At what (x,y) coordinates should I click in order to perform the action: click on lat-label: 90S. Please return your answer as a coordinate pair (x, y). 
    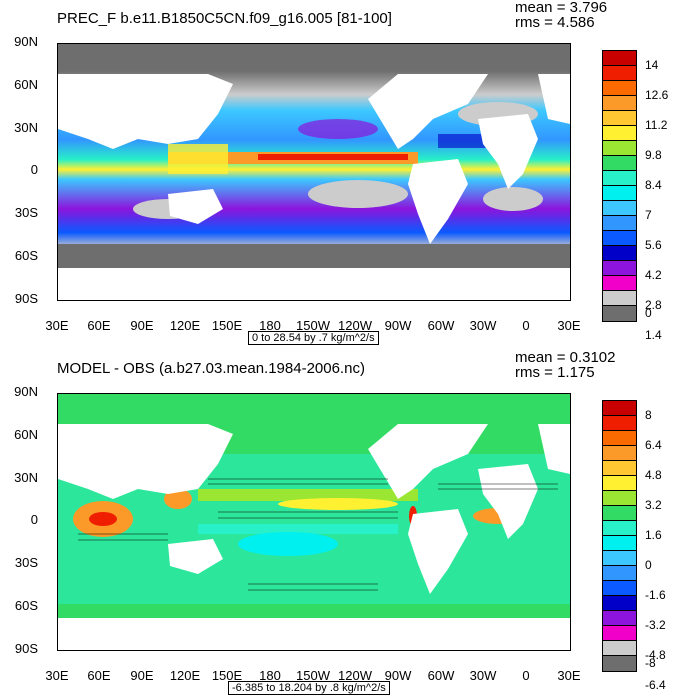
    Looking at the image, I should click on (26, 298).